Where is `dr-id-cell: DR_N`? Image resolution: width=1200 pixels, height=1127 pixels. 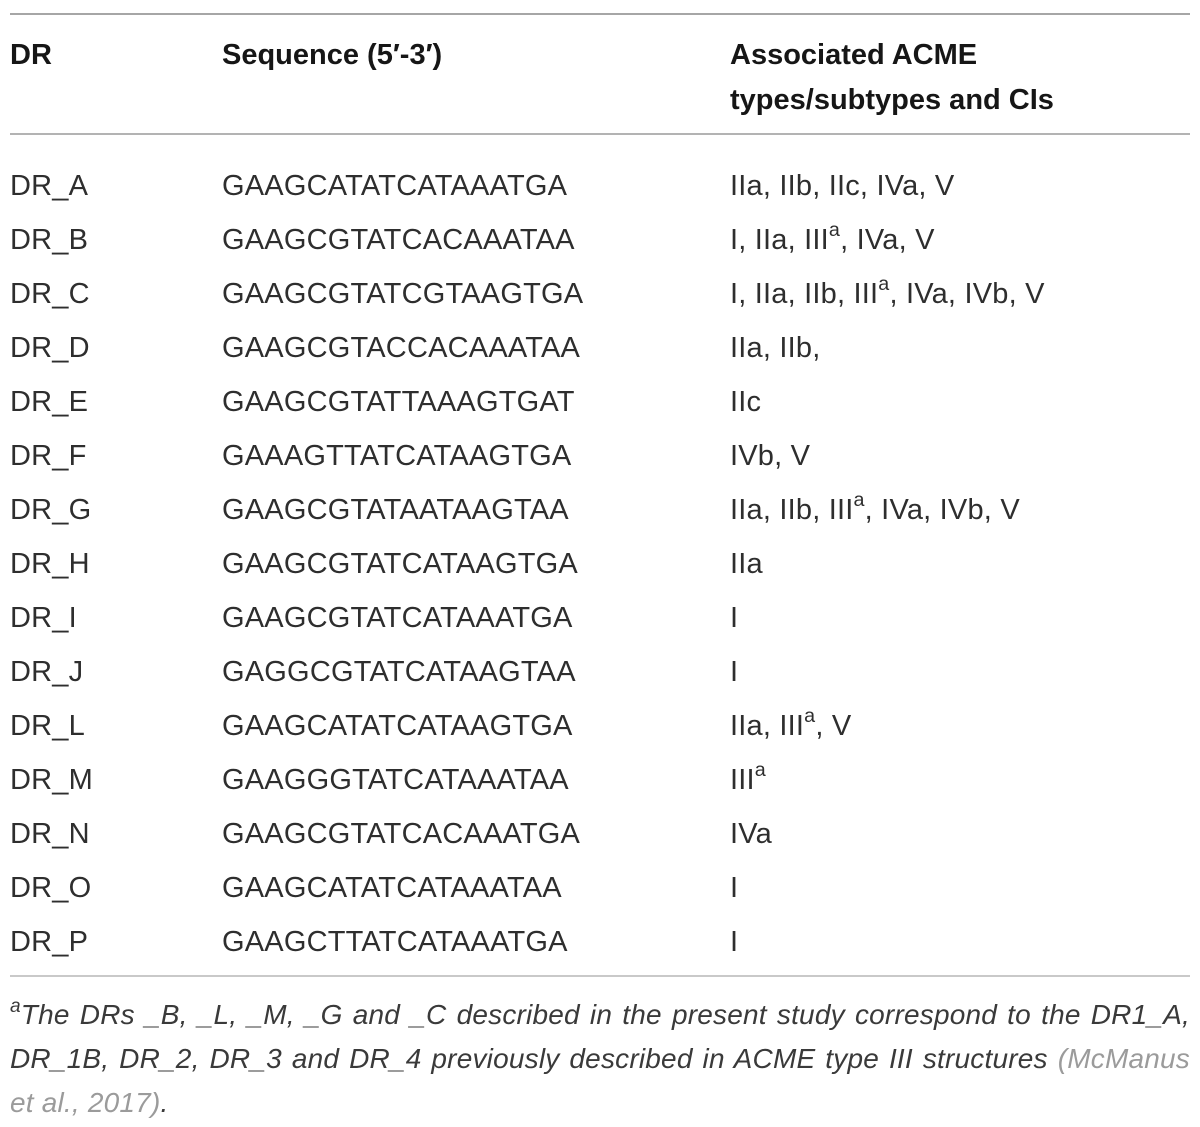
dr-id-cell: DR_N is located at coordinates (50, 833).